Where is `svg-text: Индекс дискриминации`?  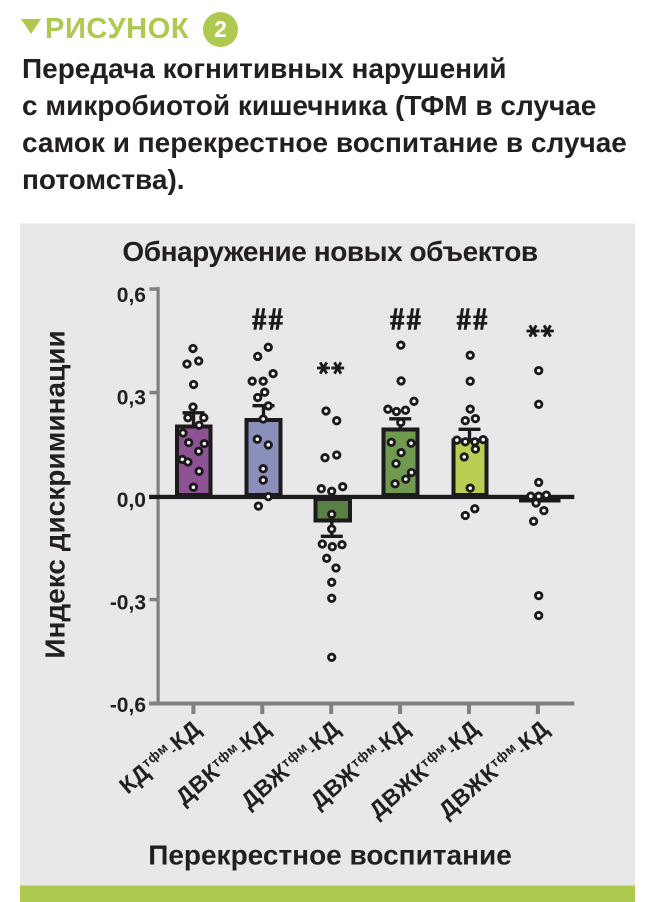 svg-text: Индекс дискриминации is located at coordinates (55, 494).